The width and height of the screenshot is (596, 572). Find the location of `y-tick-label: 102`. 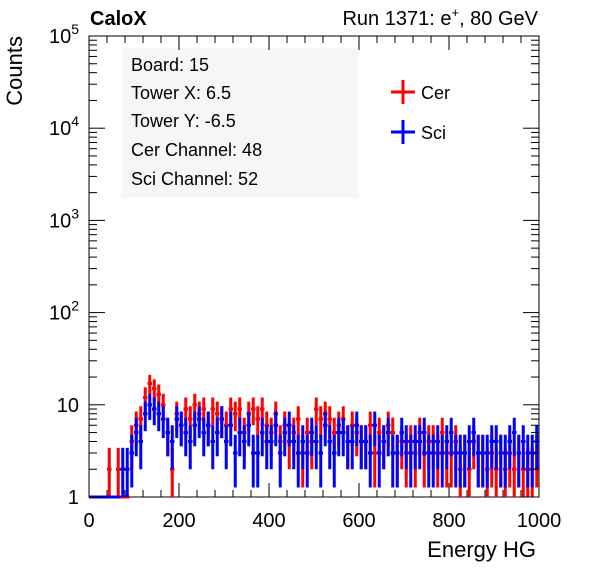

y-tick-label: 102 is located at coordinates (64, 311).